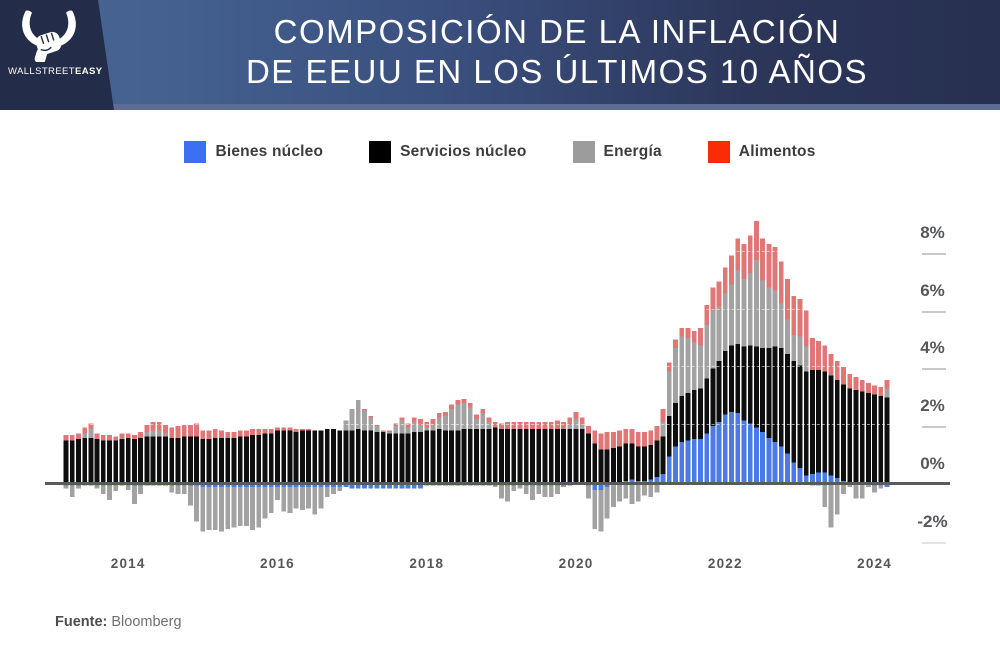  Describe the element at coordinates (467, 425) in the screenshot. I see `gridline` at that location.